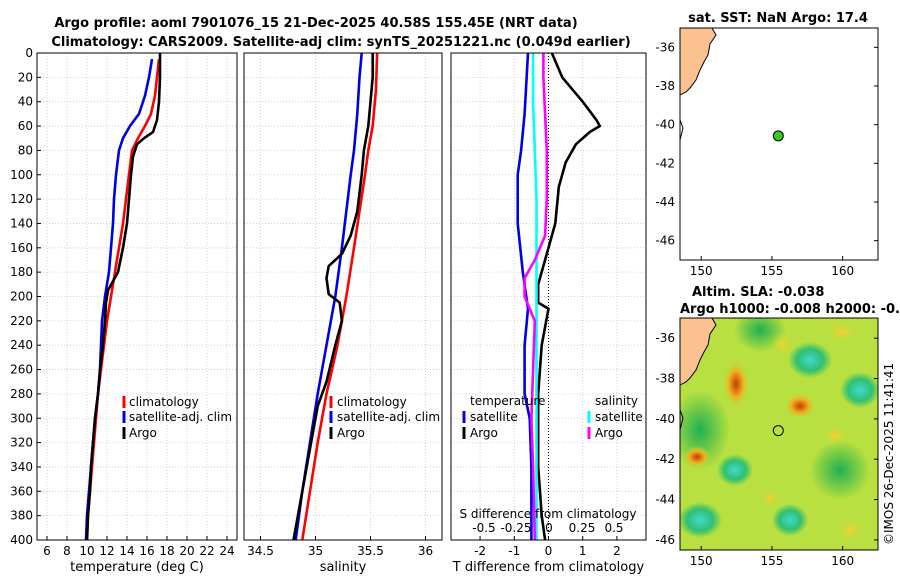  What do you see at coordinates (583, 551) in the screenshot?
I see `x-tick-label: 1` at bounding box center [583, 551].